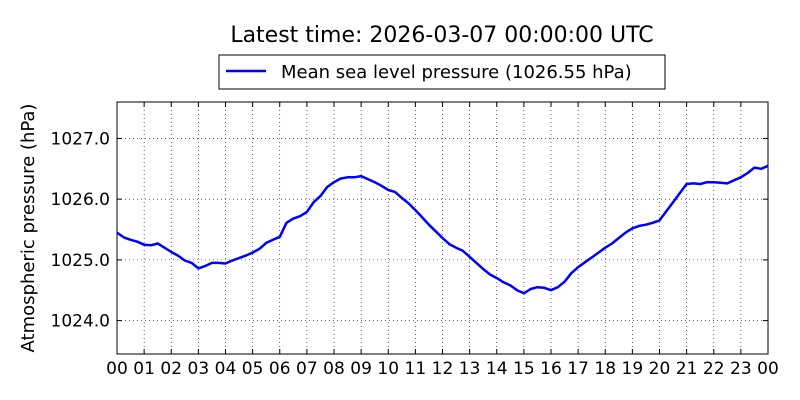  I want to click on x-tick-label: 12, so click(443, 369).